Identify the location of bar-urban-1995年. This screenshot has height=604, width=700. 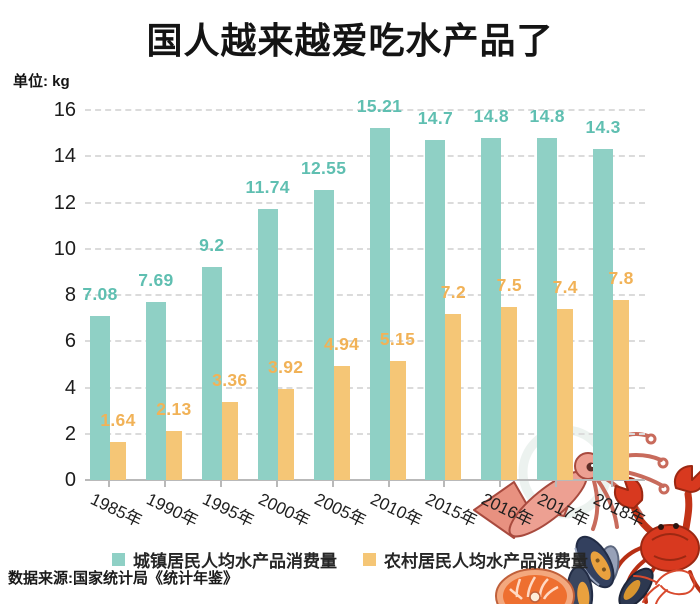
(211, 373).